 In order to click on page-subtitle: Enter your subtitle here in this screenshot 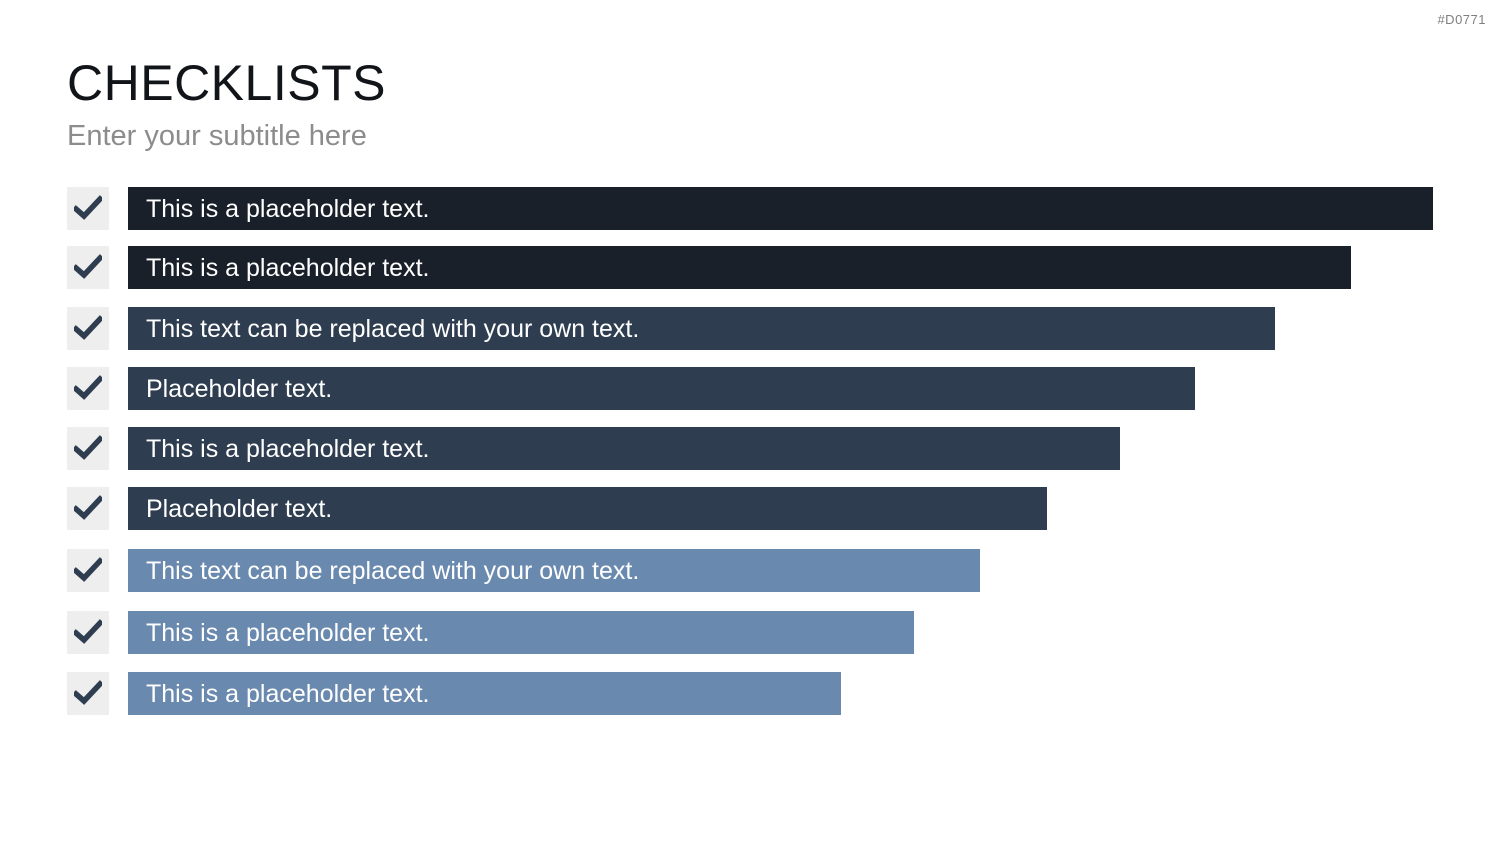, I will do `click(217, 136)`.